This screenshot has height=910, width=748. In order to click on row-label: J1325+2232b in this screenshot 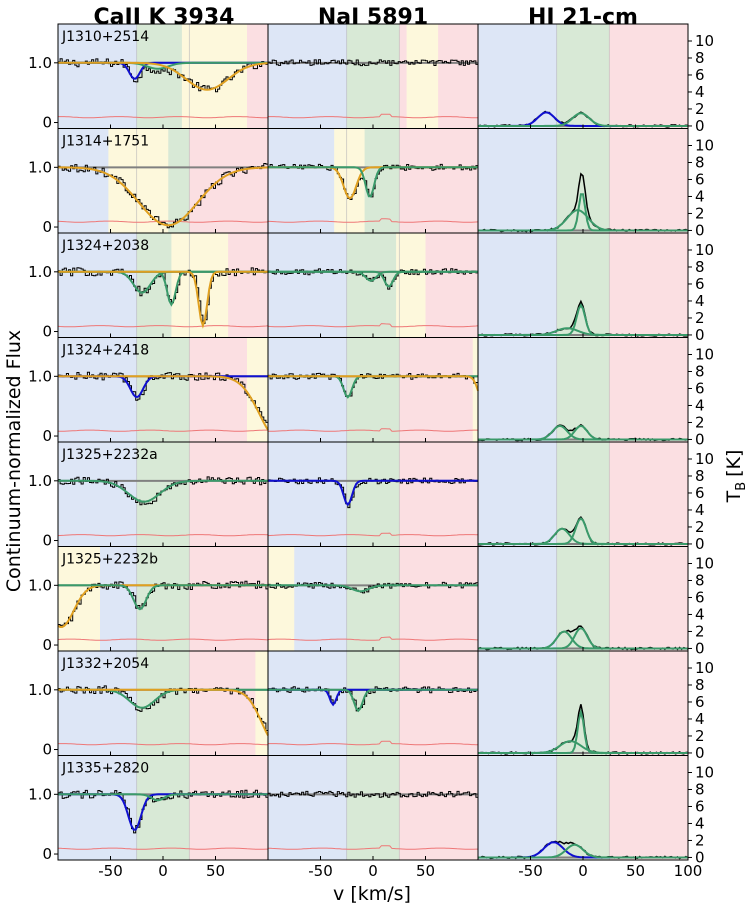, I will do `click(109, 560)`.